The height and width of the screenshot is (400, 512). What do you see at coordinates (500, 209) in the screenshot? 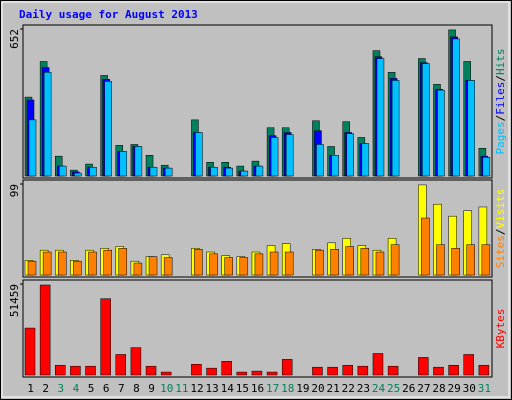
I see `legend-entry: Visits` at bounding box center [500, 209].